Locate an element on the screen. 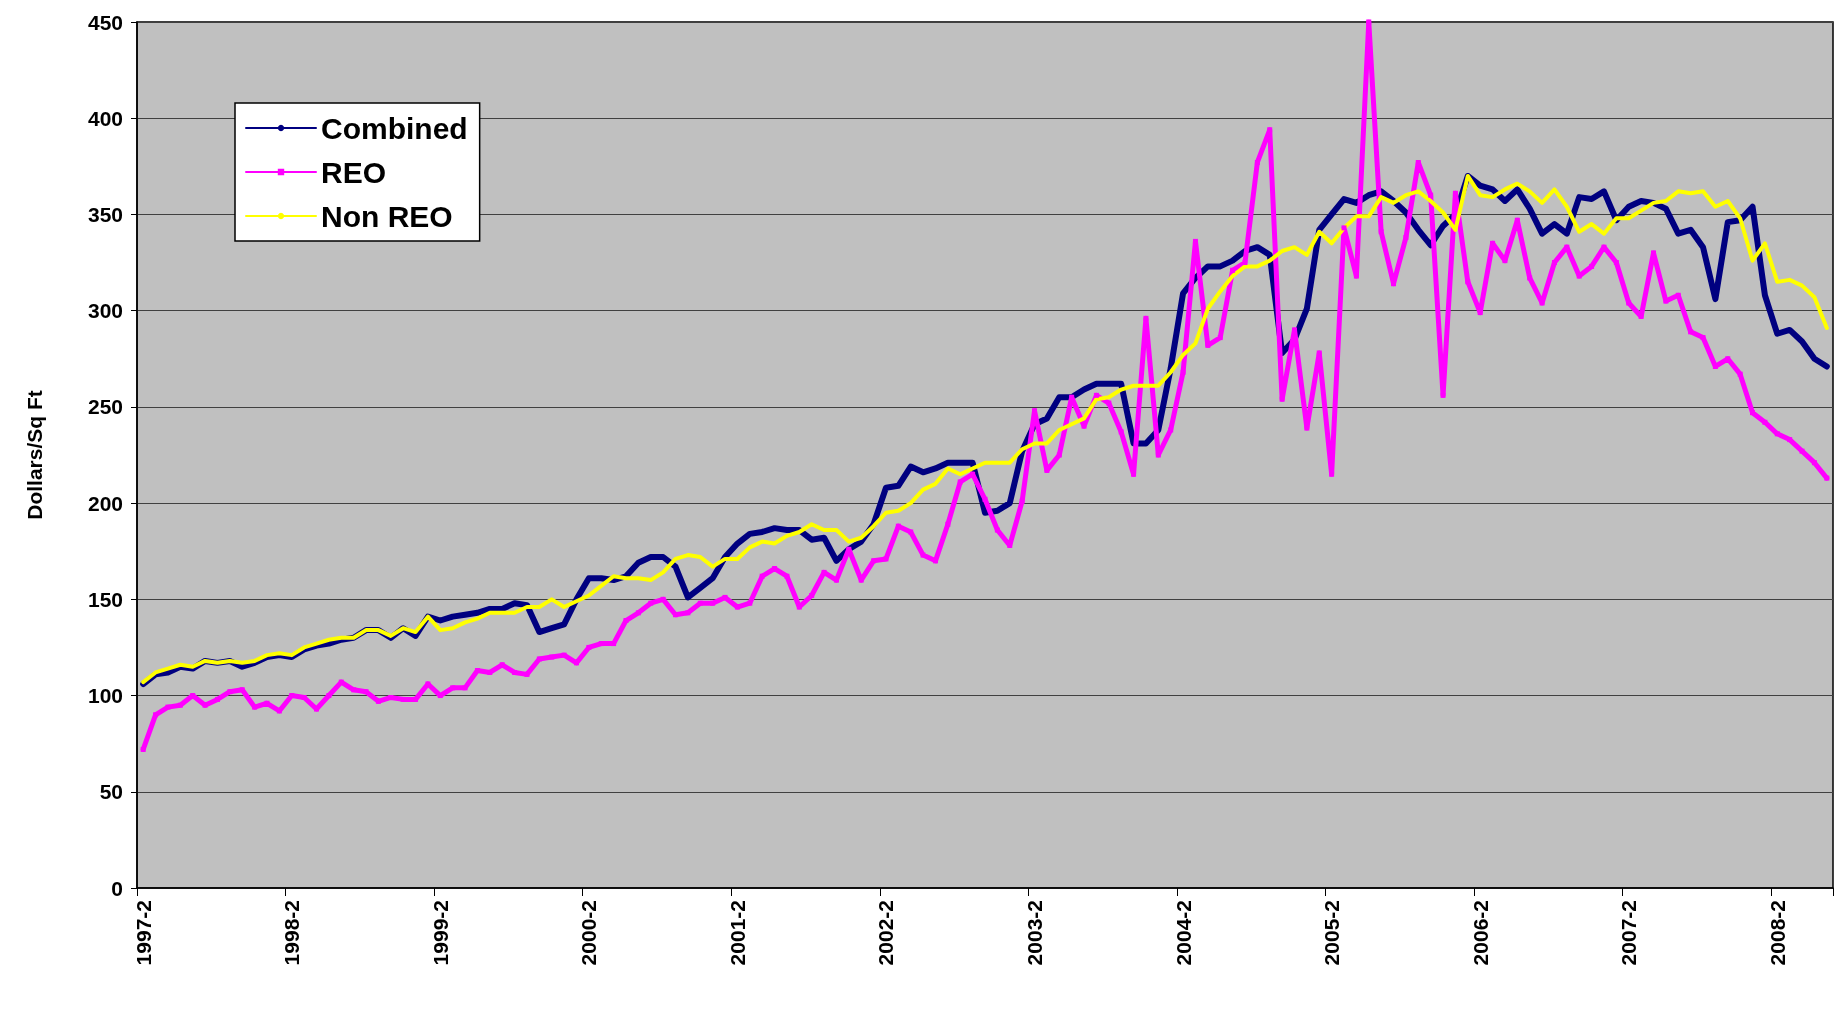 This screenshot has width=1839, height=1015. legend-label: Combined is located at coordinates (394, 128).